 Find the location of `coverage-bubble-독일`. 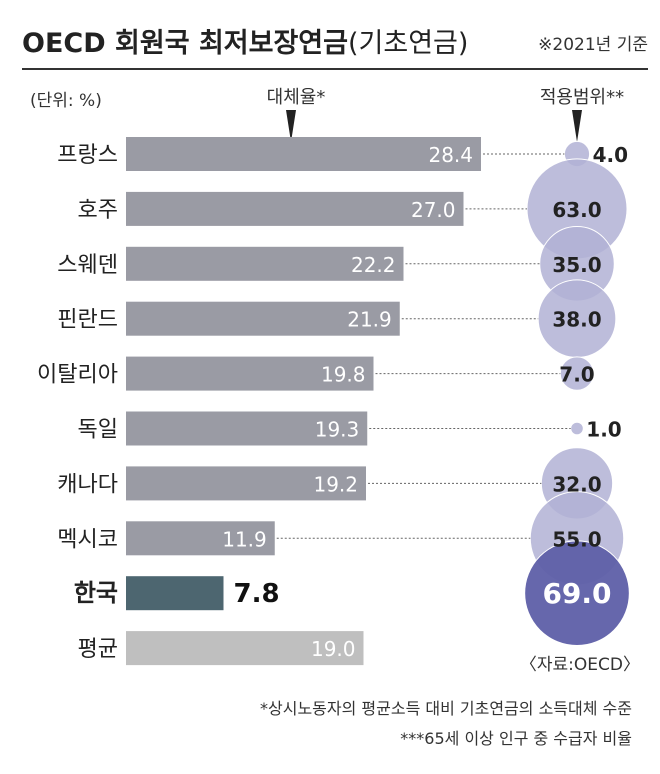

coverage-bubble-독일 is located at coordinates (577, 428).